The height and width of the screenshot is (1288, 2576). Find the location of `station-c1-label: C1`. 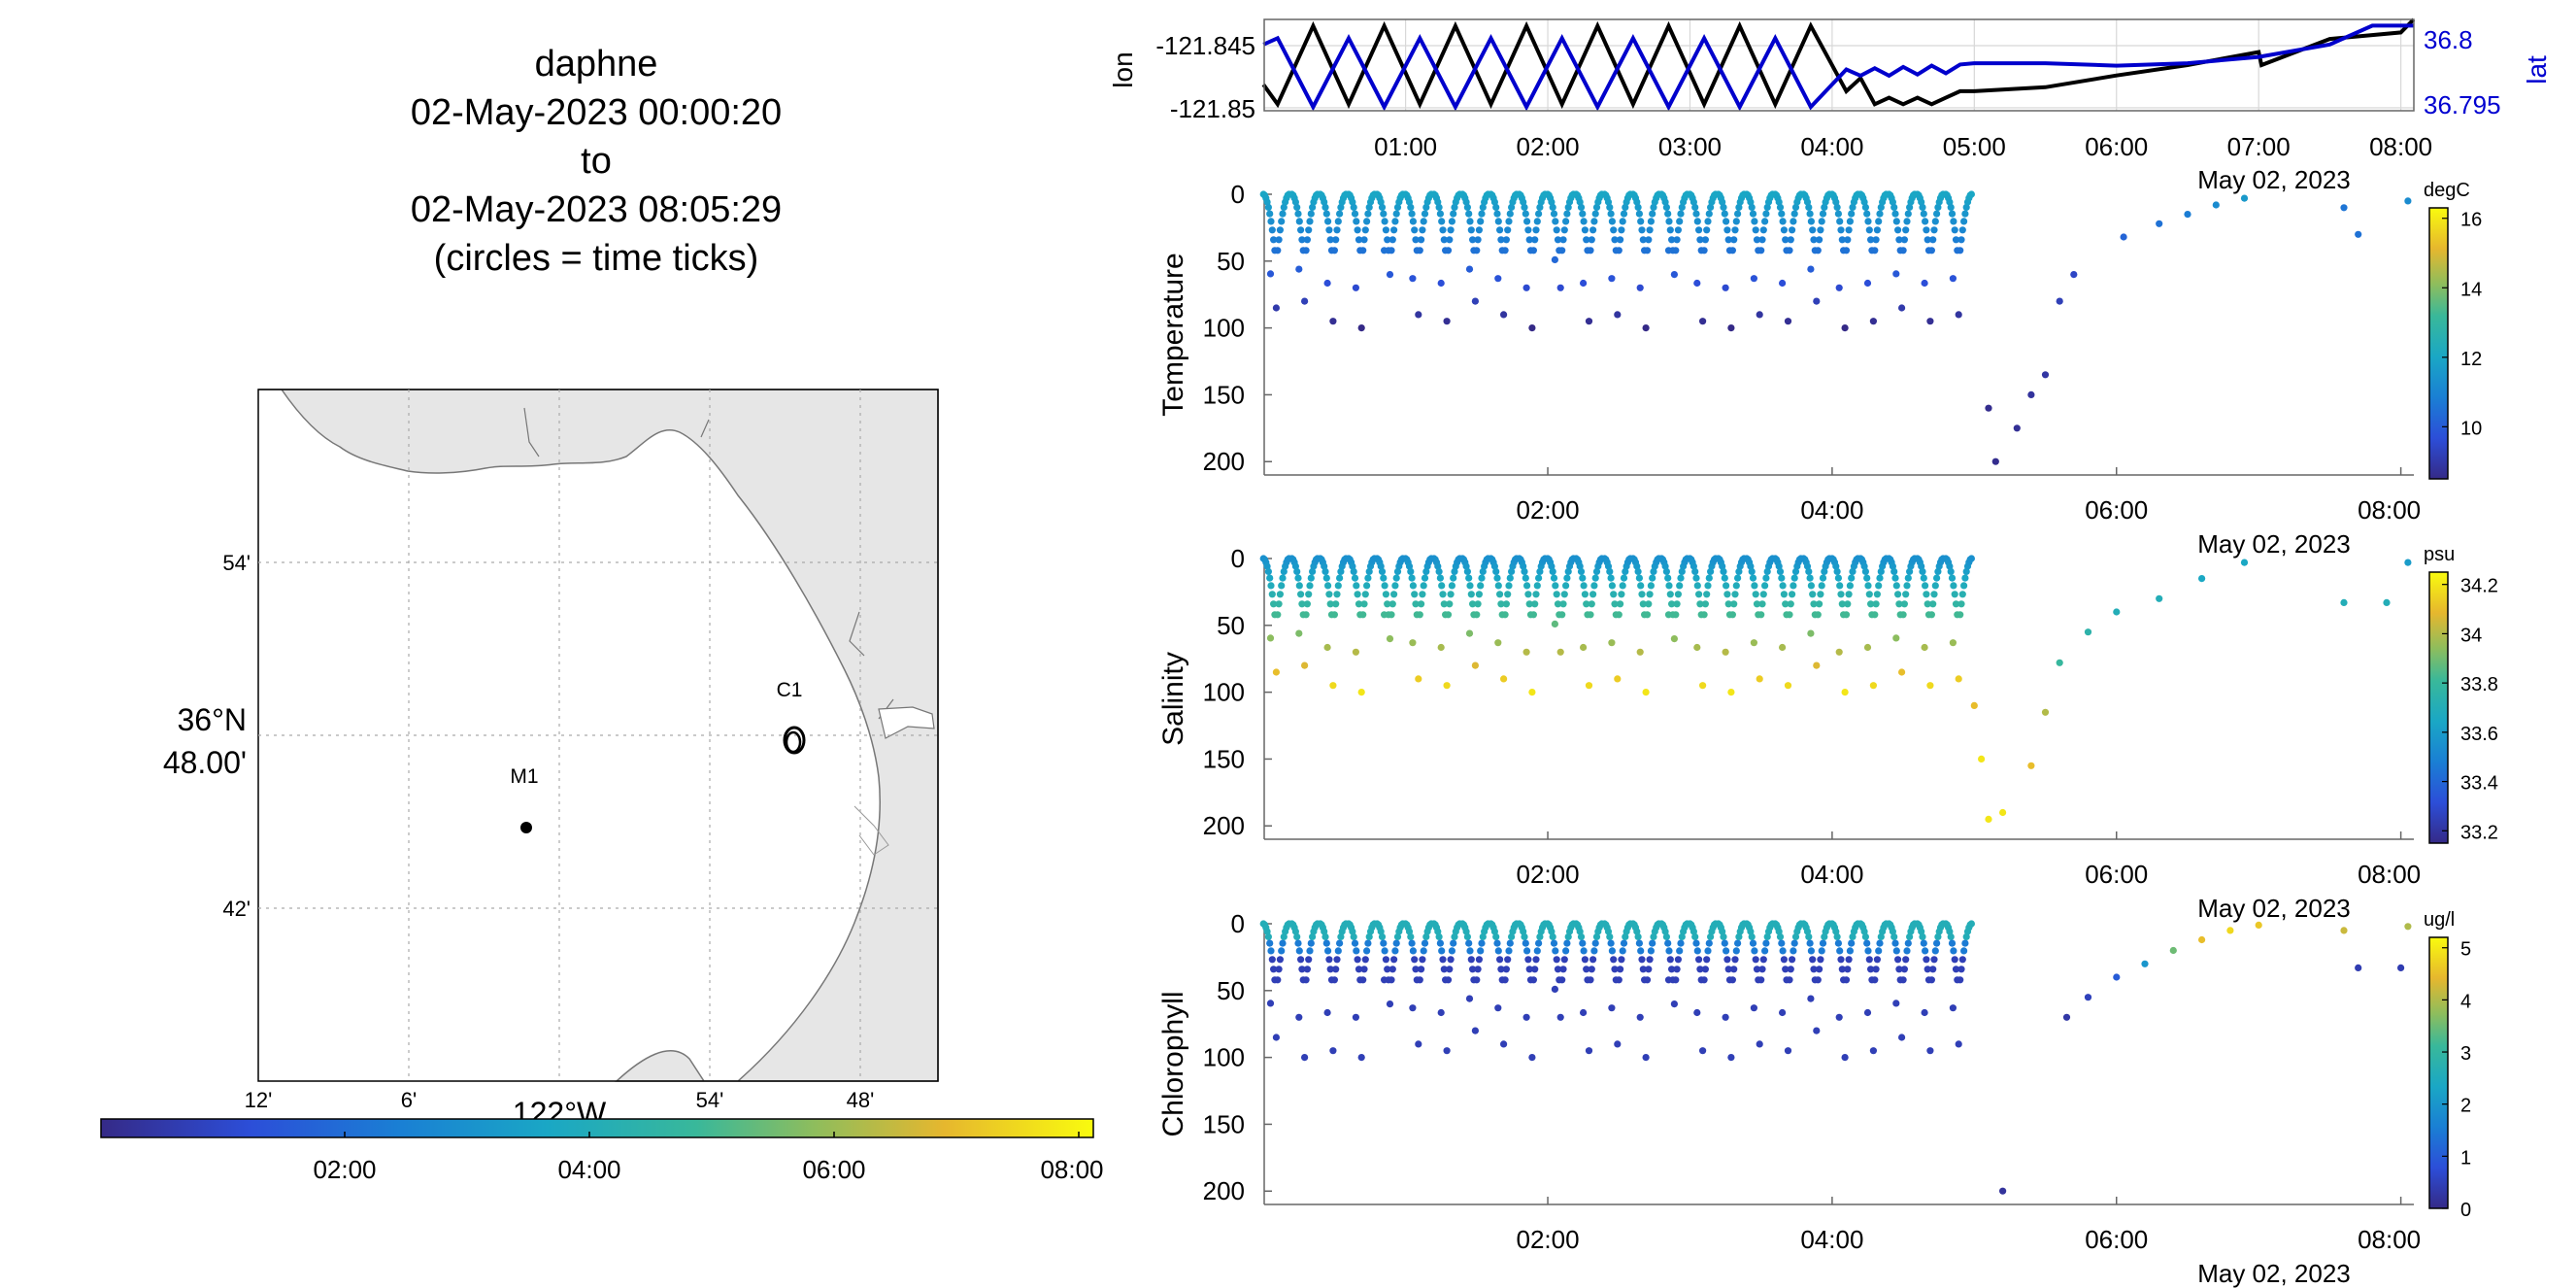

station-c1-label: C1 is located at coordinates (790, 690).